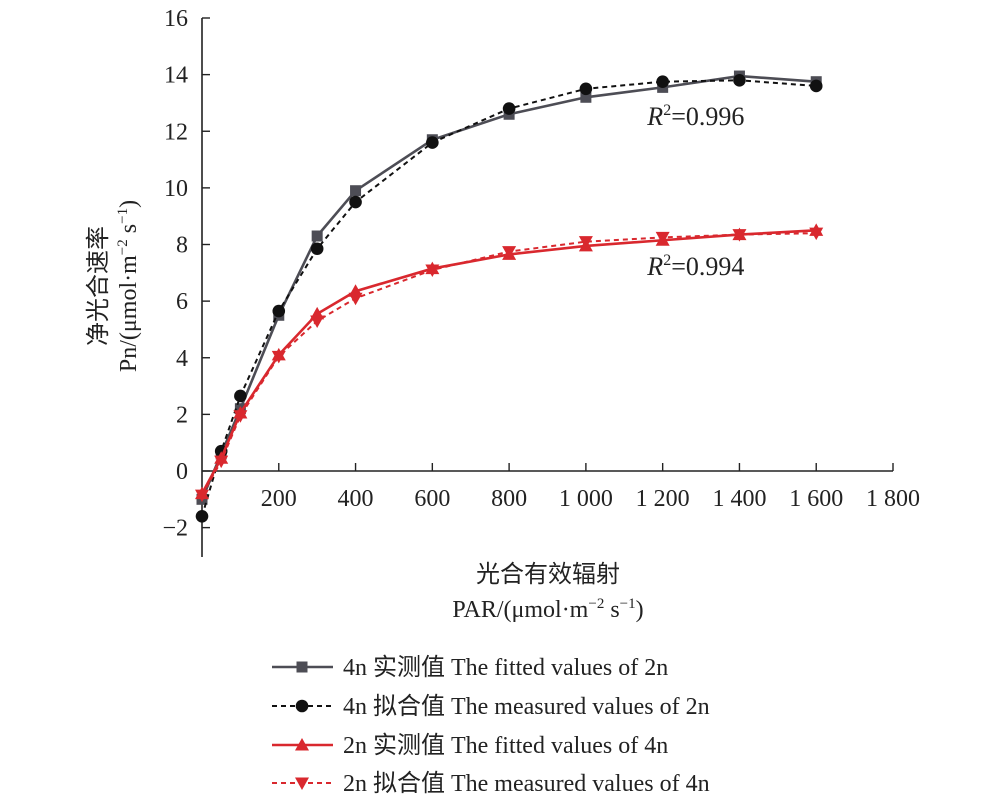  What do you see at coordinates (548, 574) in the screenshot?
I see `x-axis-label-cn: 光合有效辐射` at bounding box center [548, 574].